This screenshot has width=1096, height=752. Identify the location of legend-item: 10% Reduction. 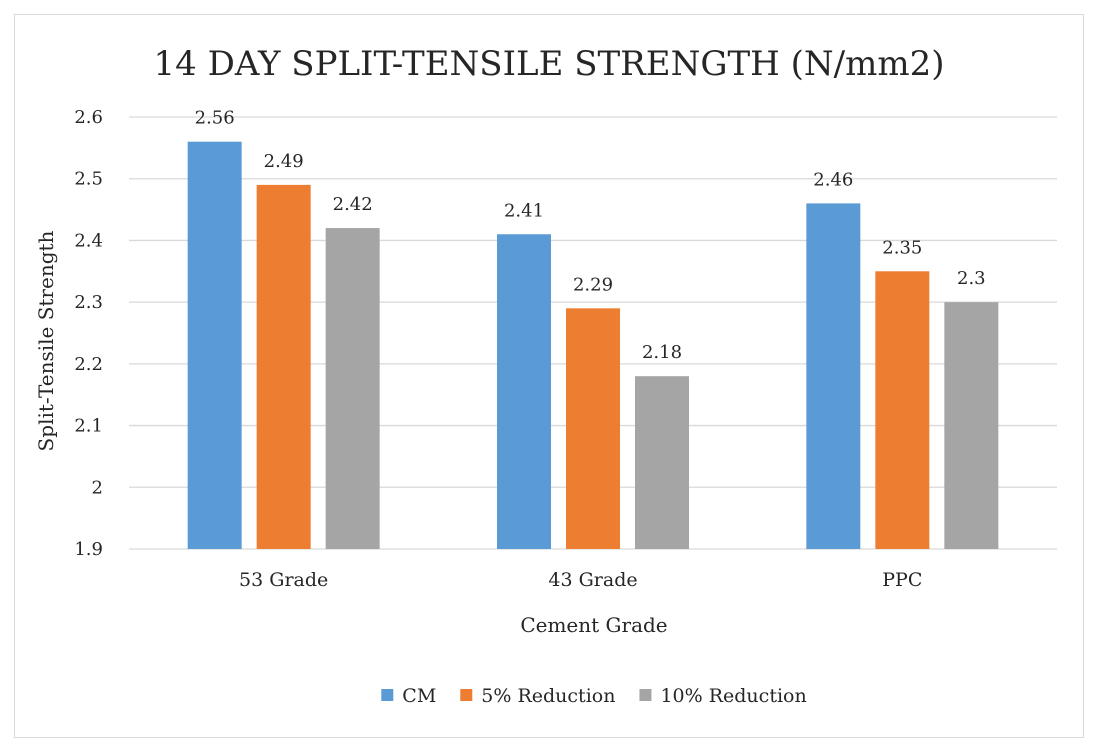
(723, 696).